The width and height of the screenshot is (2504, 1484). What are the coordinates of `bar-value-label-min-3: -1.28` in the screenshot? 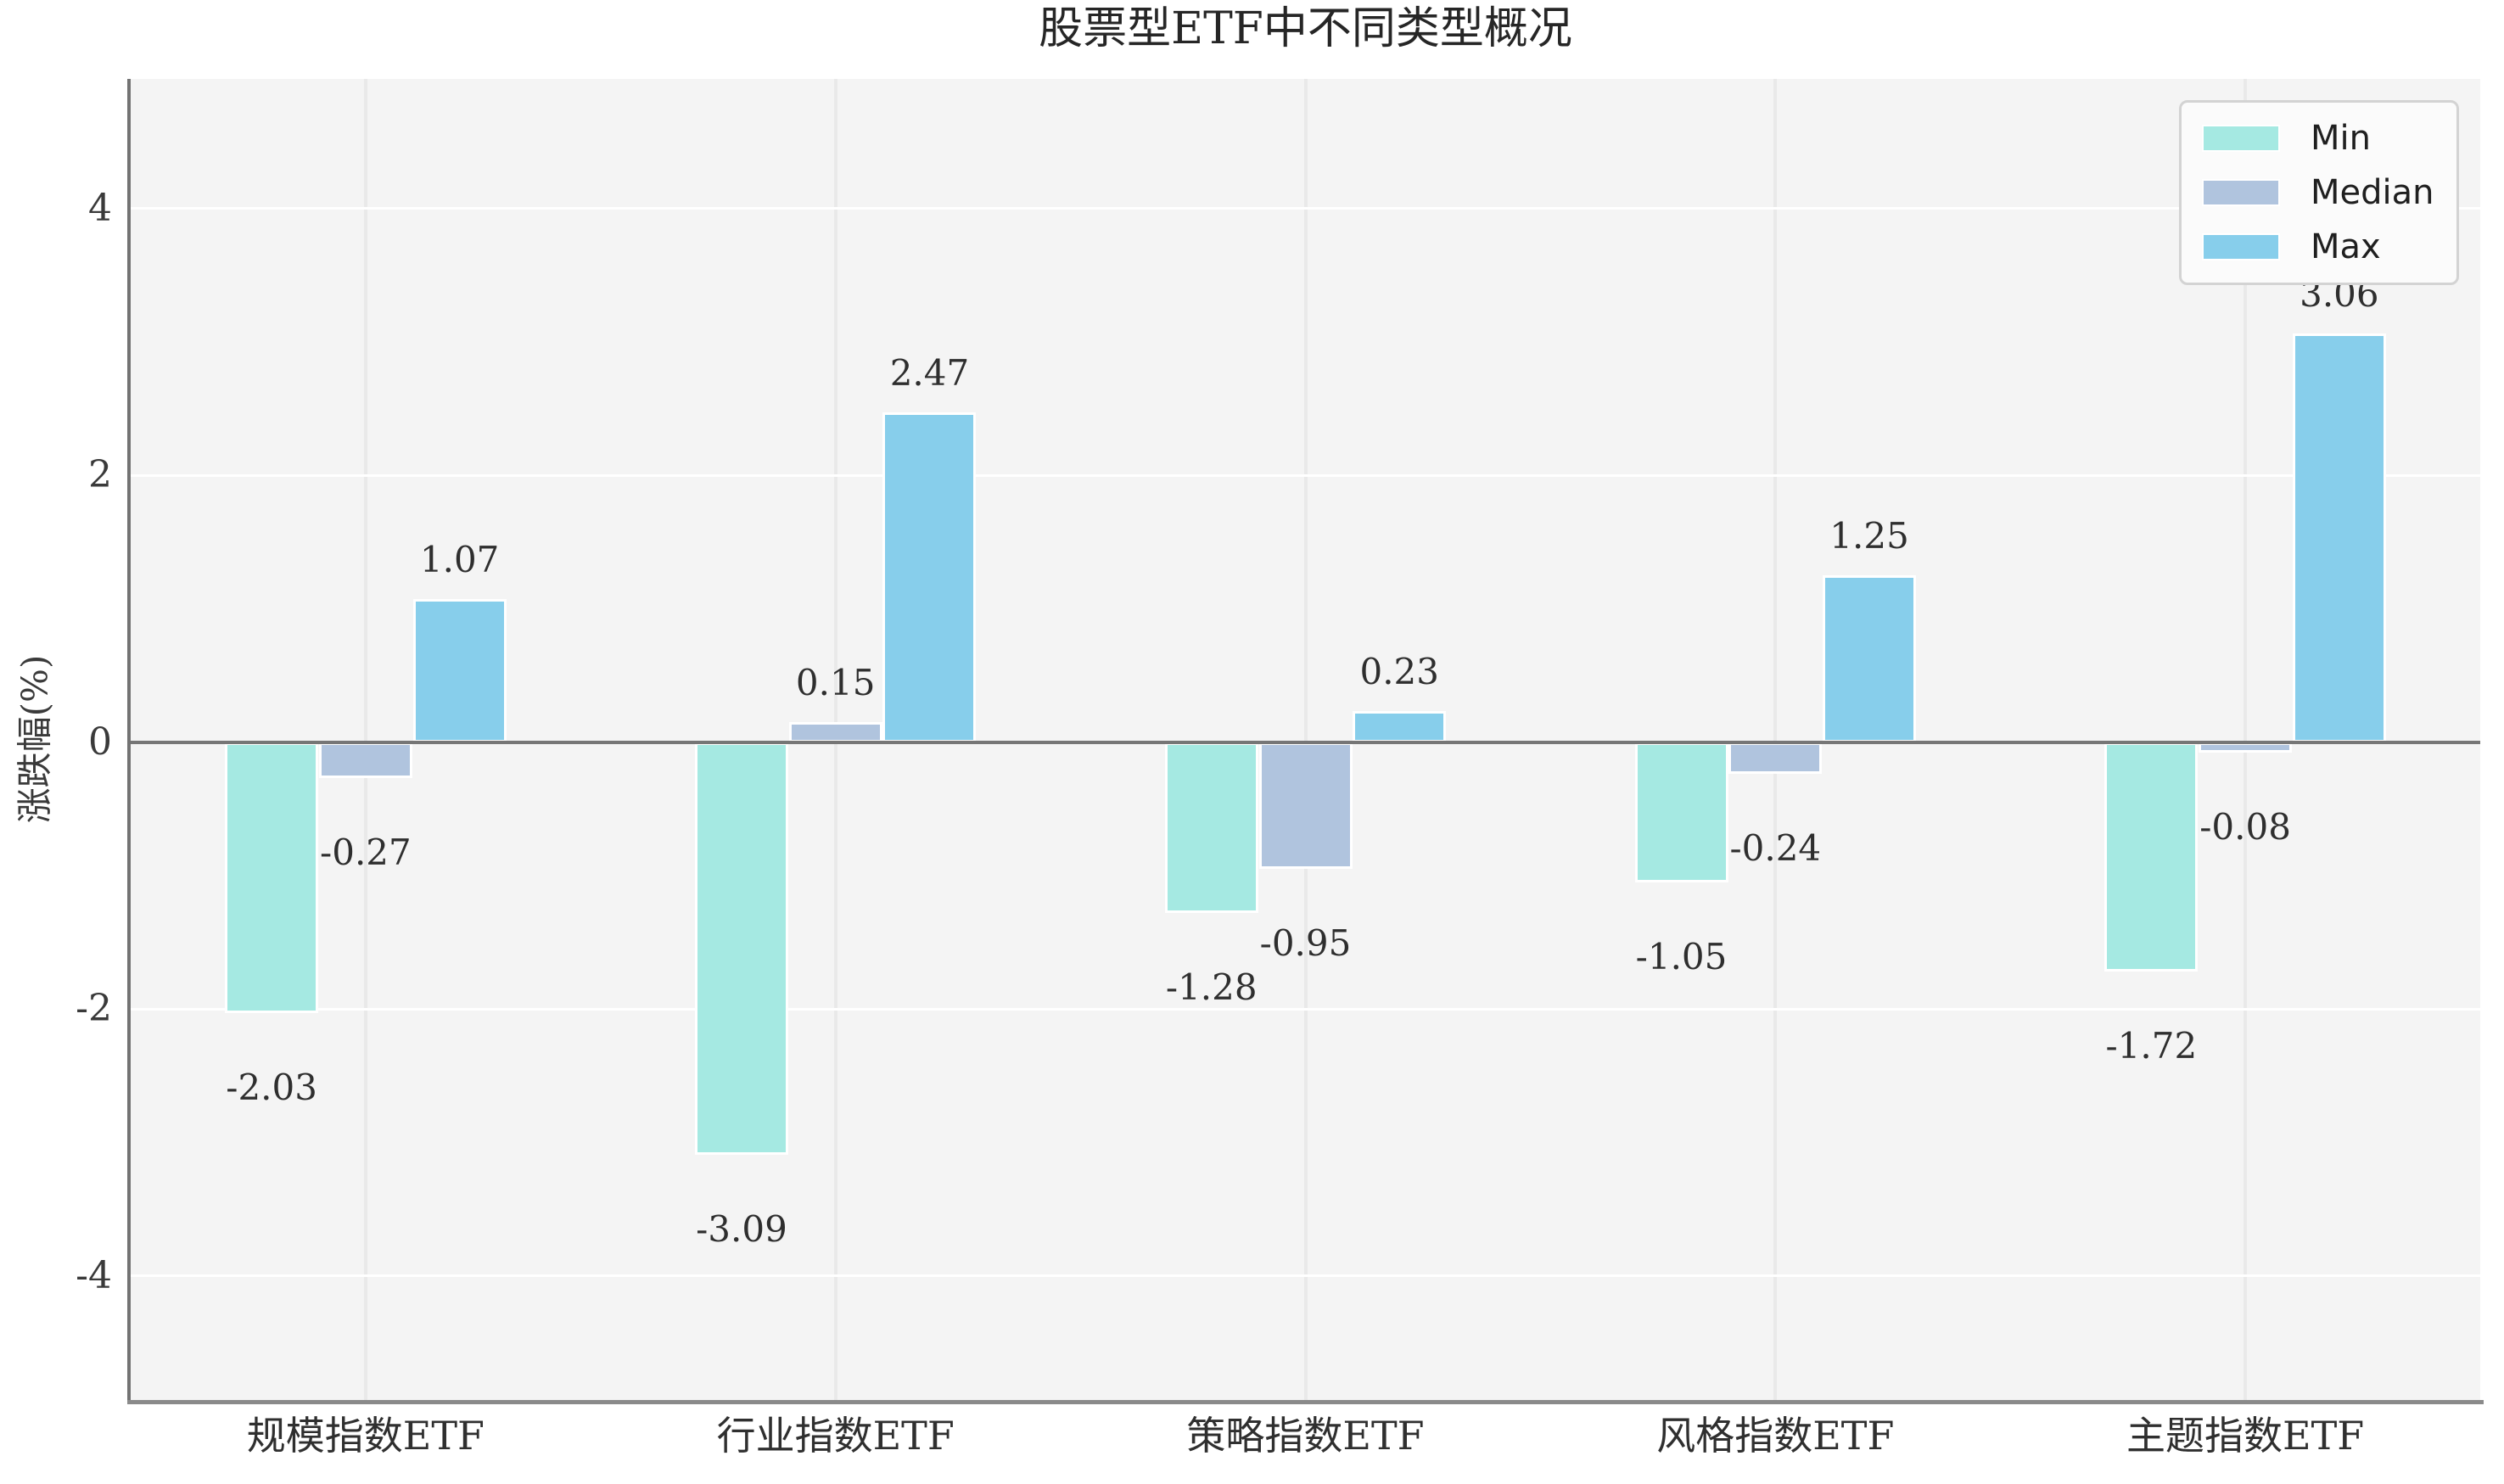 It's located at (1211, 987).